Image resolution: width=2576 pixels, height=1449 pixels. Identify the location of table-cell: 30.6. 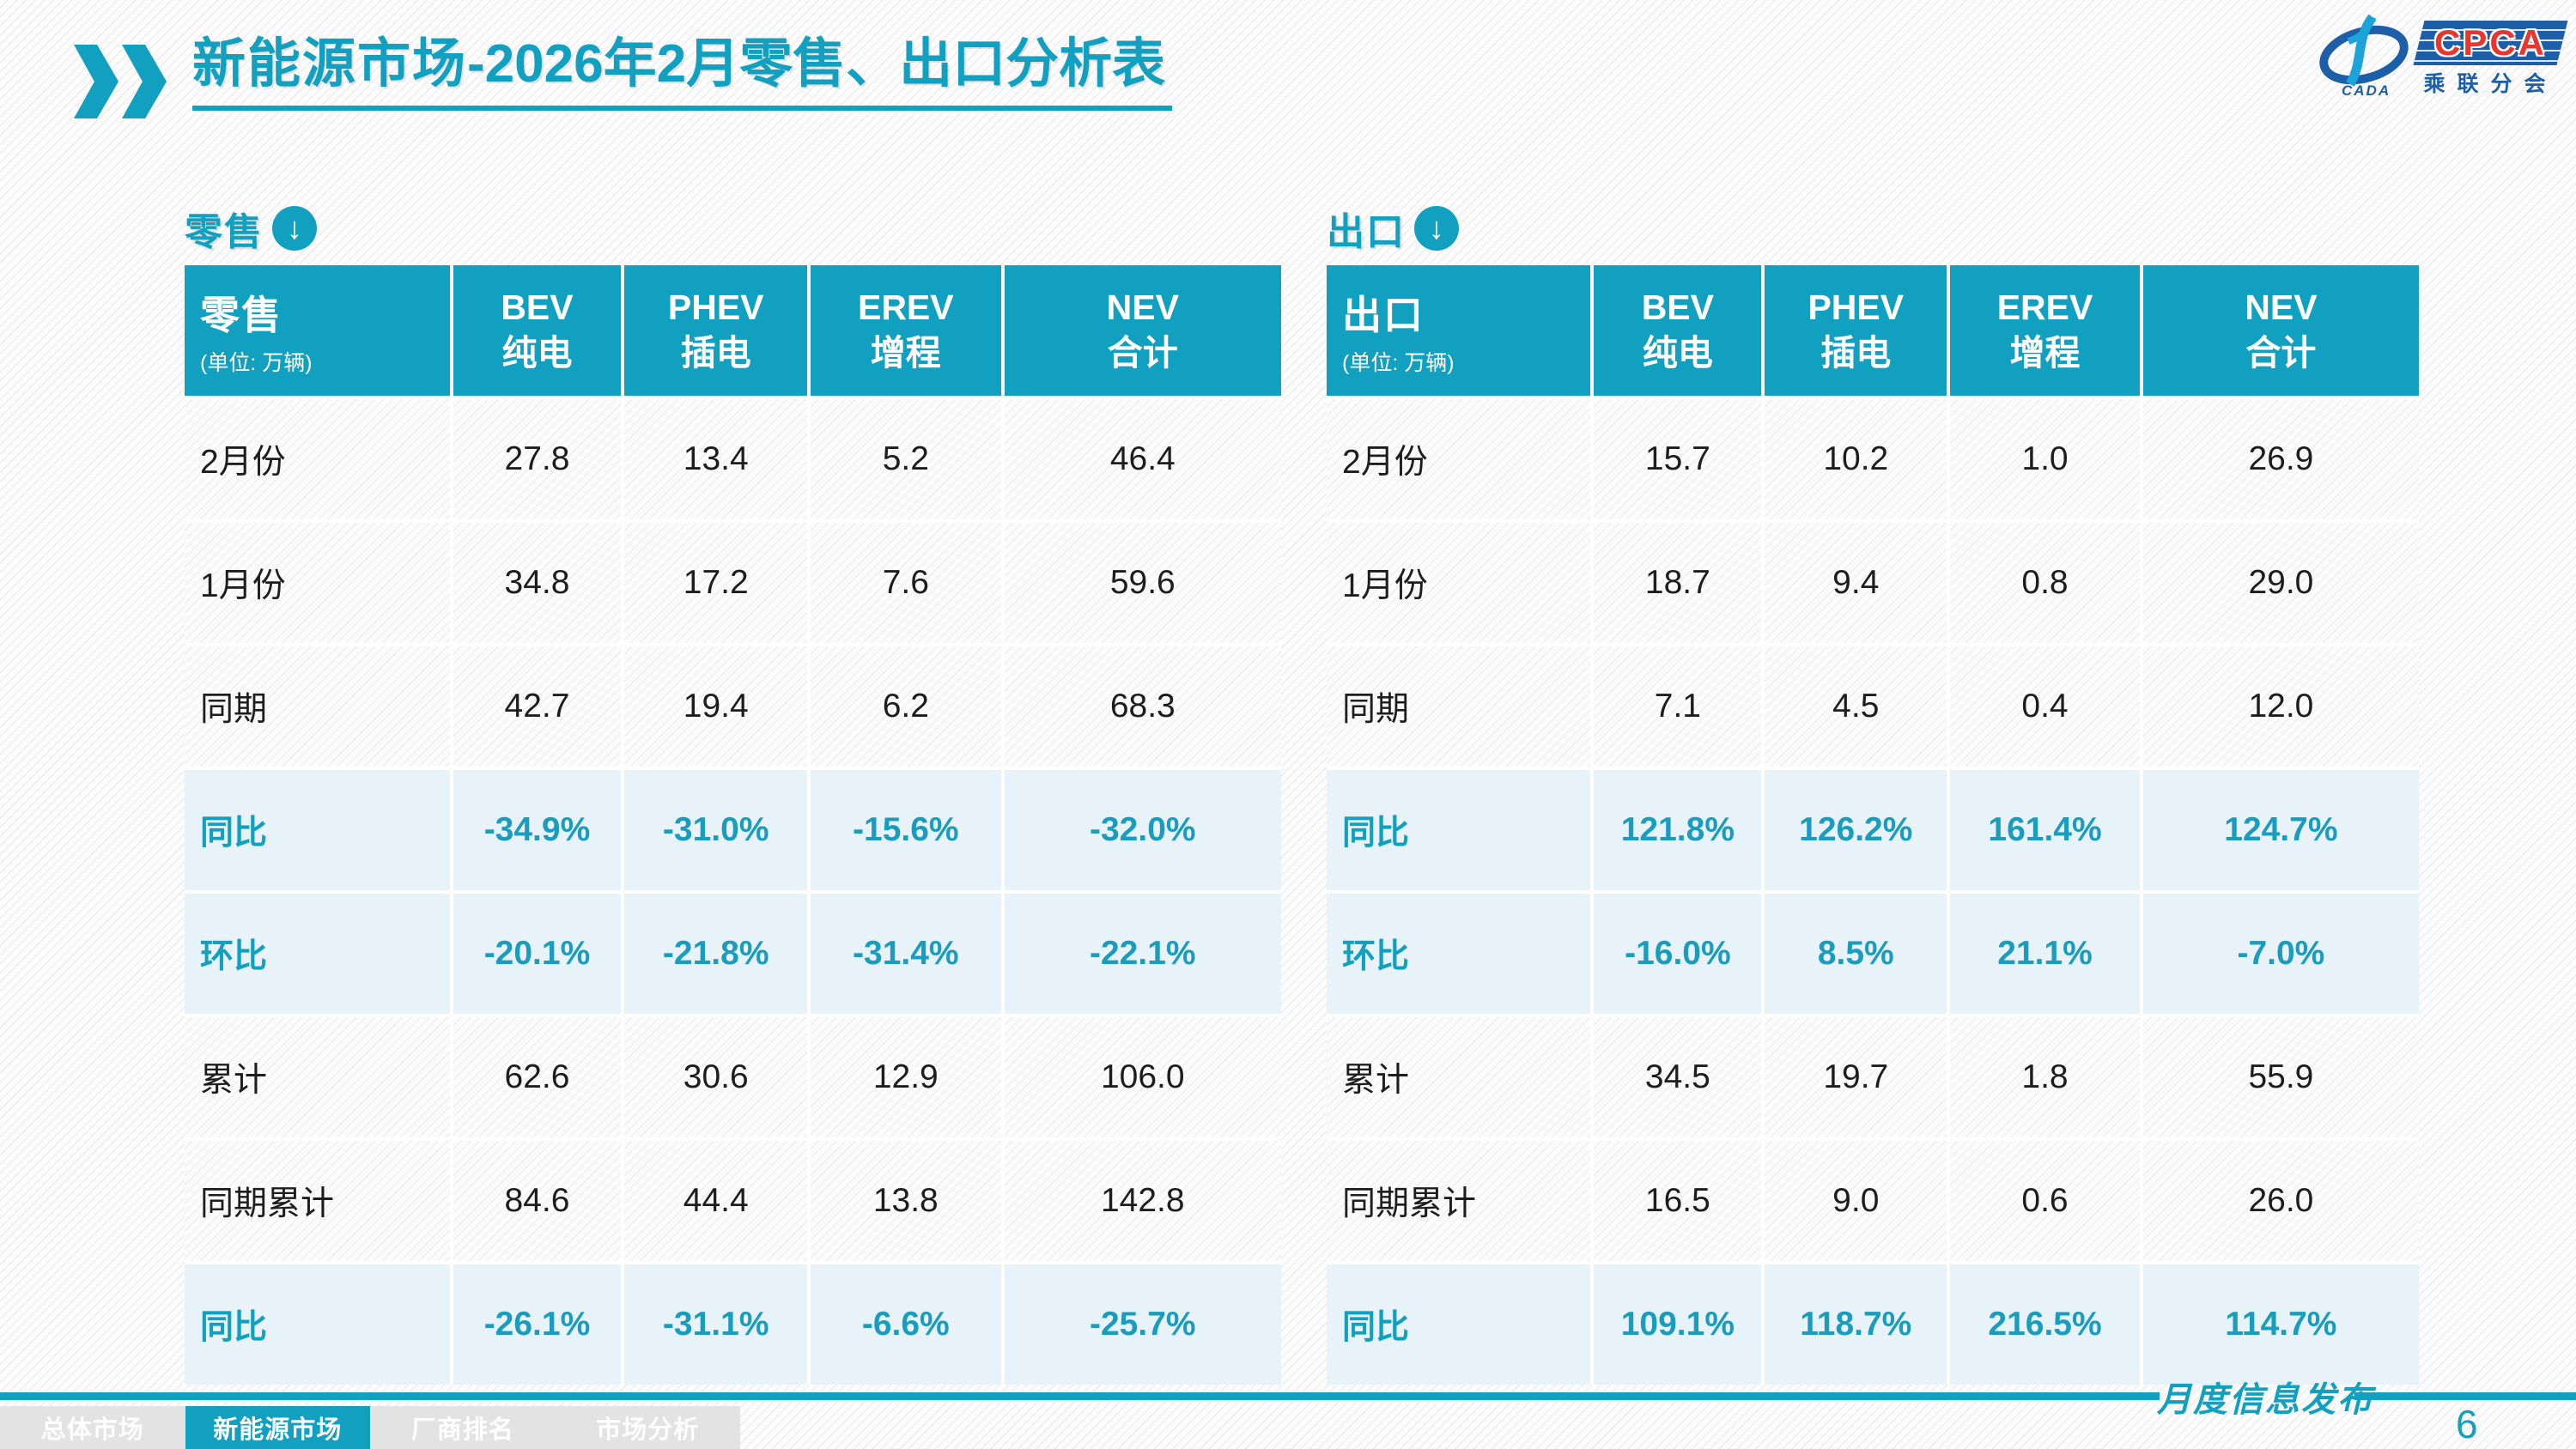
(716, 1077).